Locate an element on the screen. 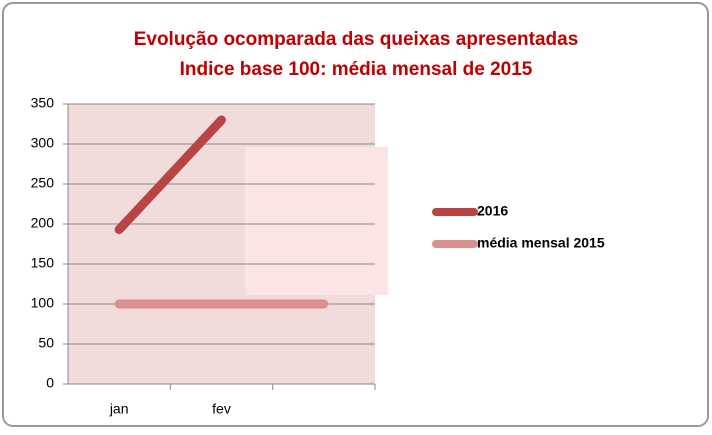 The image size is (712, 435). y-tick-label: 50 is located at coordinates (46, 343).